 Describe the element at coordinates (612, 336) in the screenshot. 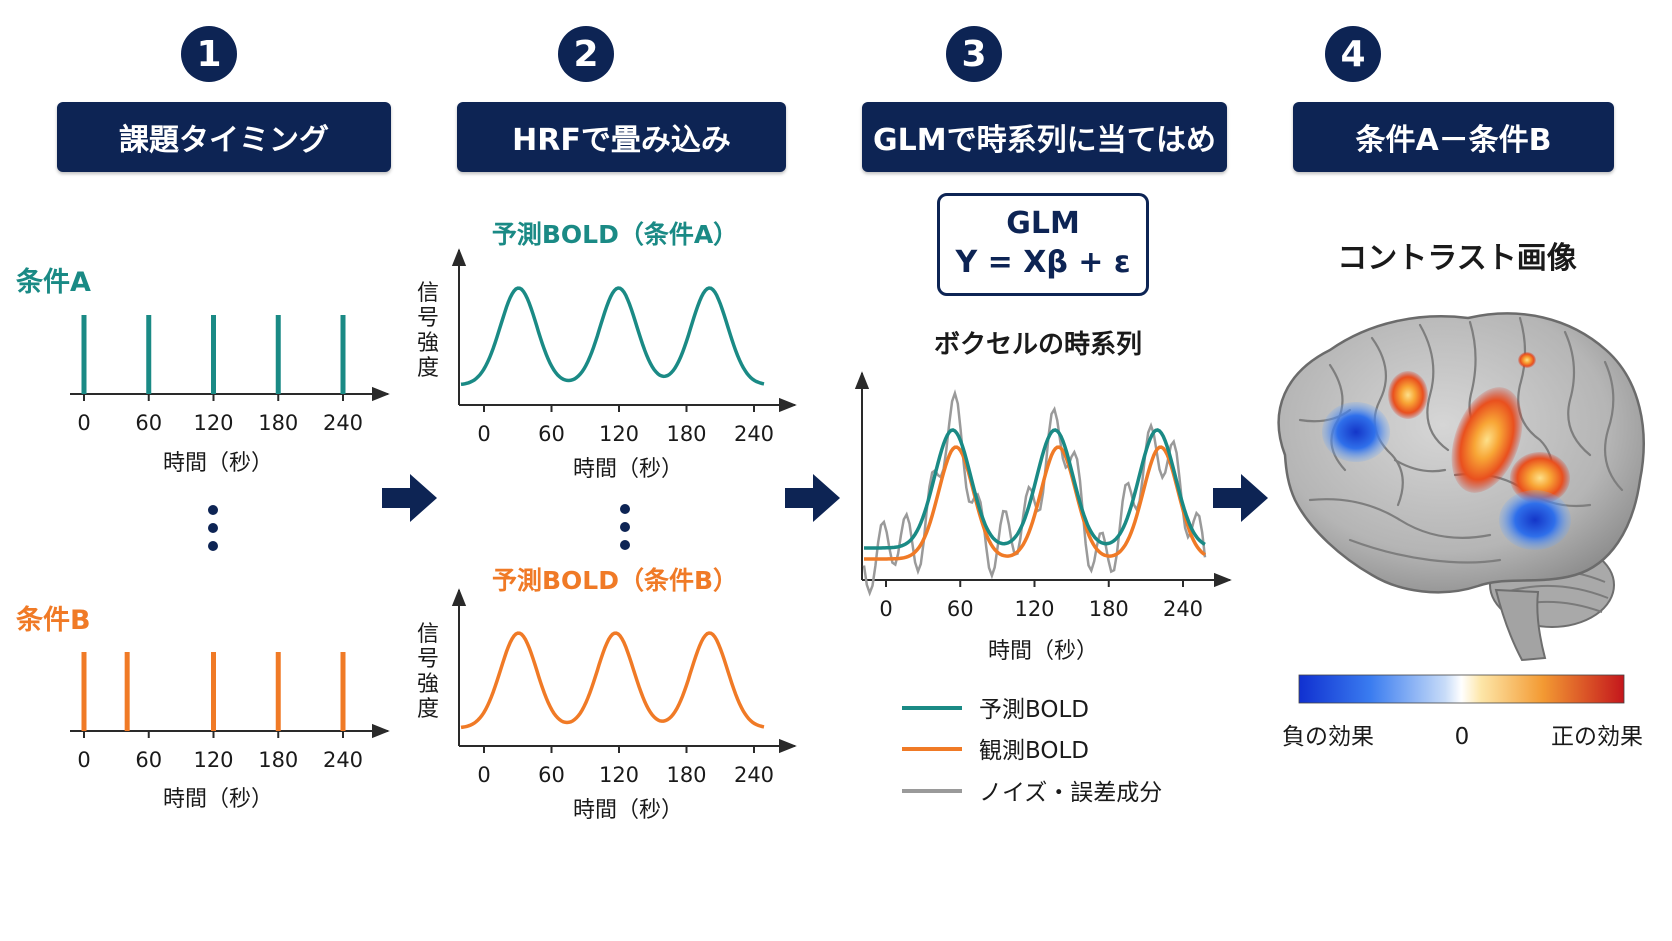

I see `predicted-bold-a-curve` at that location.